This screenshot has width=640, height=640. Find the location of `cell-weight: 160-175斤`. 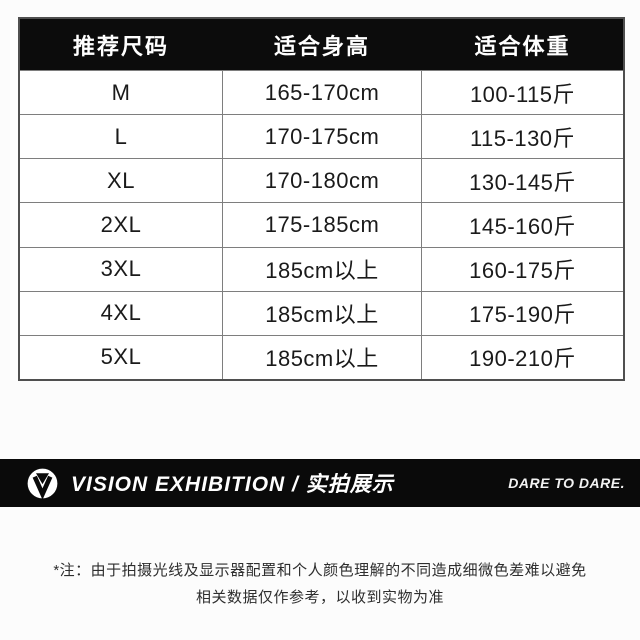

cell-weight: 160-175斤 is located at coordinates (522, 271).